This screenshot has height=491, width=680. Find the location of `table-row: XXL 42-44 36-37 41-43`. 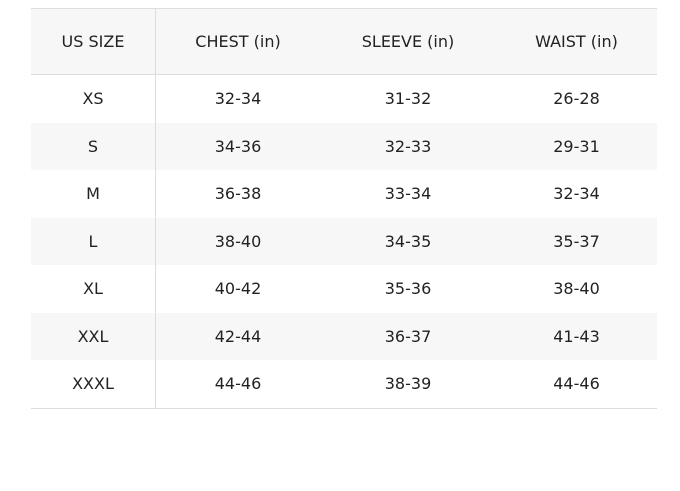

table-row: XXL 42-44 36-37 41-43 is located at coordinates (344, 336).